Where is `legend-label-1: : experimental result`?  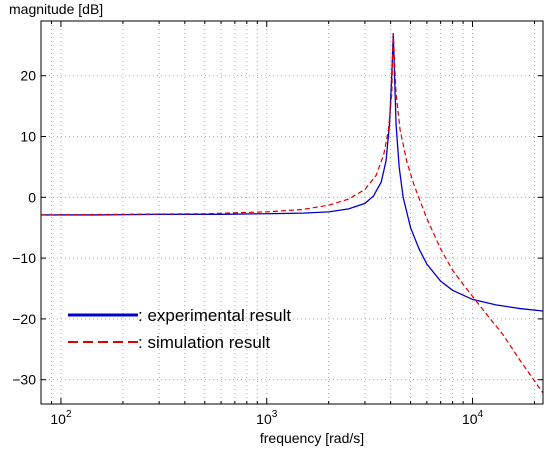 legend-label-1: : experimental result is located at coordinates (214, 315).